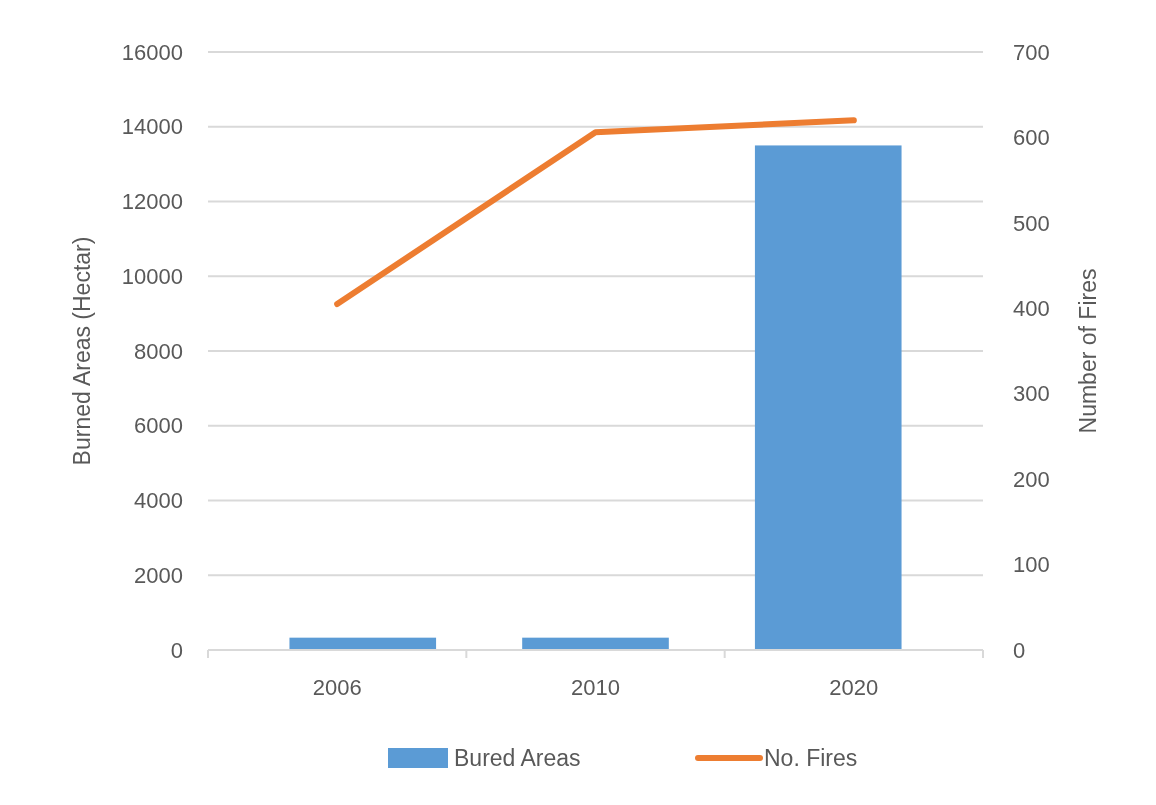 The image size is (1156, 805). I want to click on x-tick-label: 2010, so click(595, 687).